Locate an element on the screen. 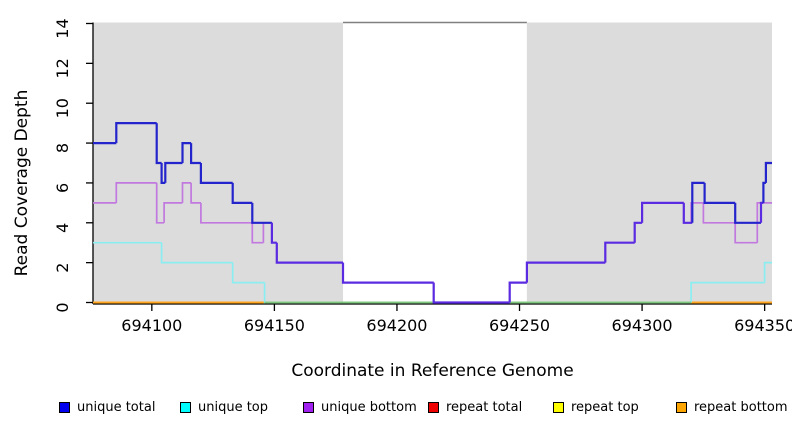  legend-swatch-unique-total is located at coordinates (64, 407).